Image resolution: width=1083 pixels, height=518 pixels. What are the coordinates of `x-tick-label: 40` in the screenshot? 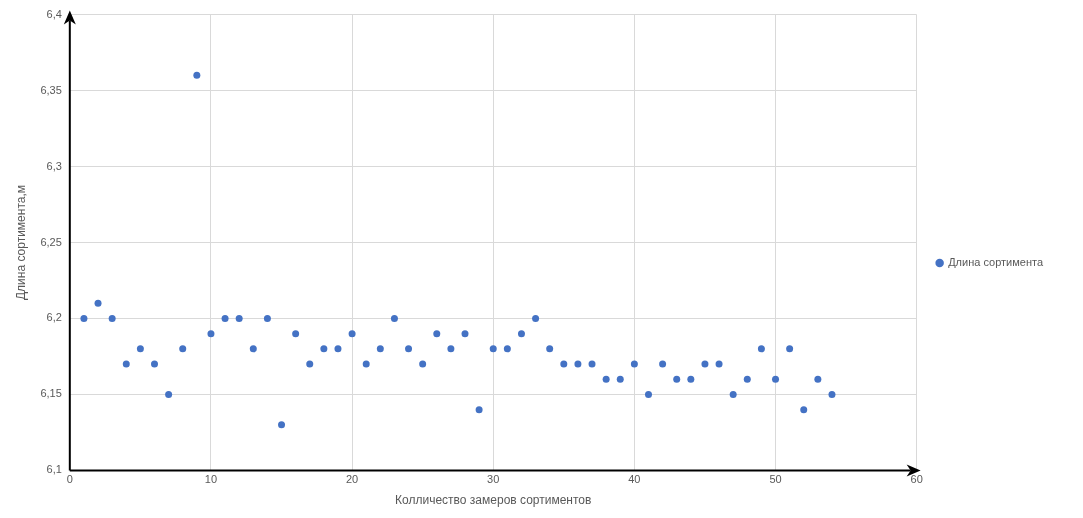 It's located at (634, 479).